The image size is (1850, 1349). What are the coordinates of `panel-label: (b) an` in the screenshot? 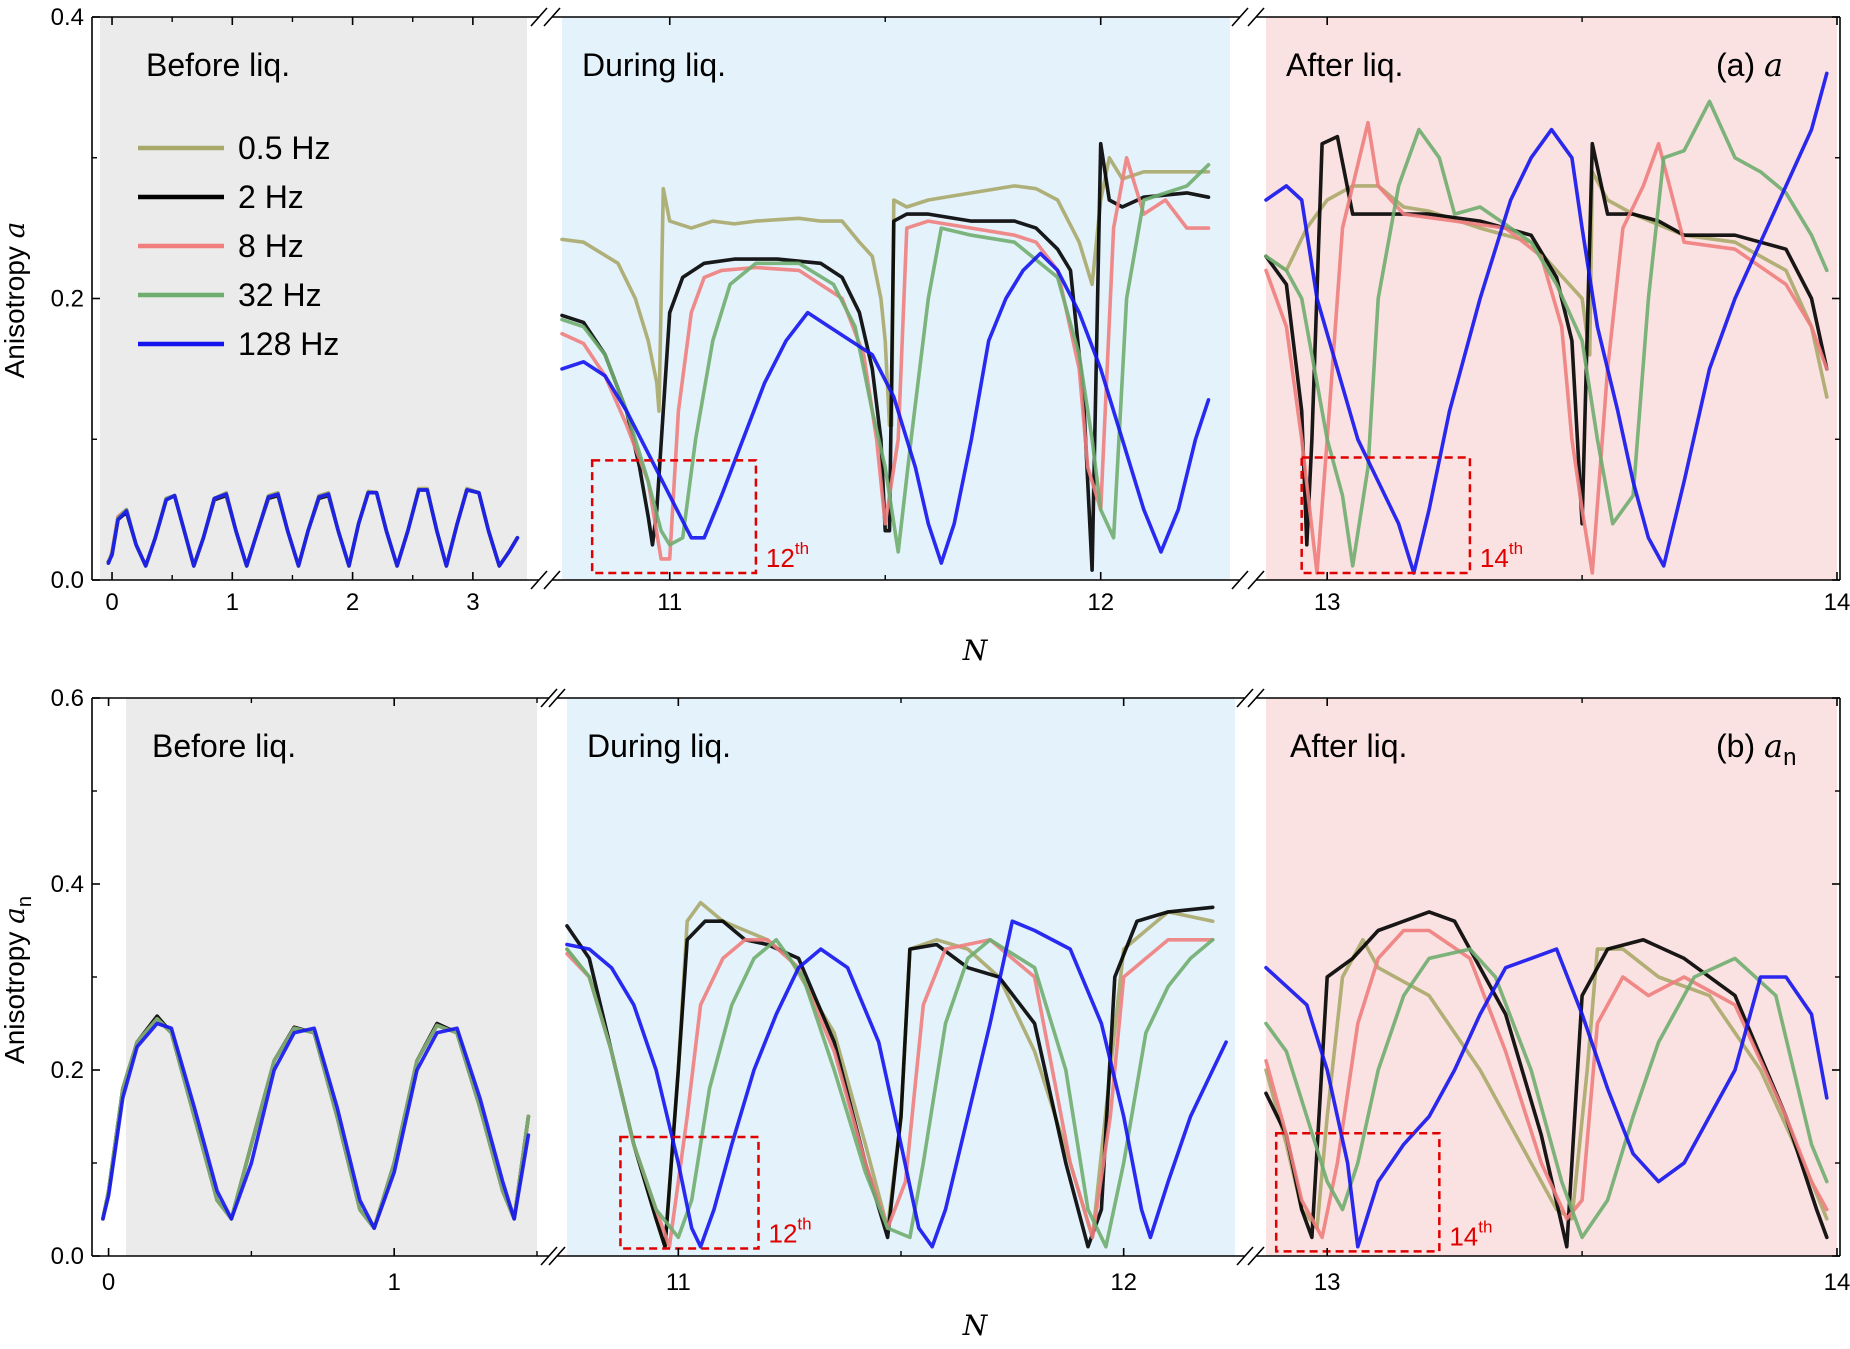 It's located at (1756, 749).